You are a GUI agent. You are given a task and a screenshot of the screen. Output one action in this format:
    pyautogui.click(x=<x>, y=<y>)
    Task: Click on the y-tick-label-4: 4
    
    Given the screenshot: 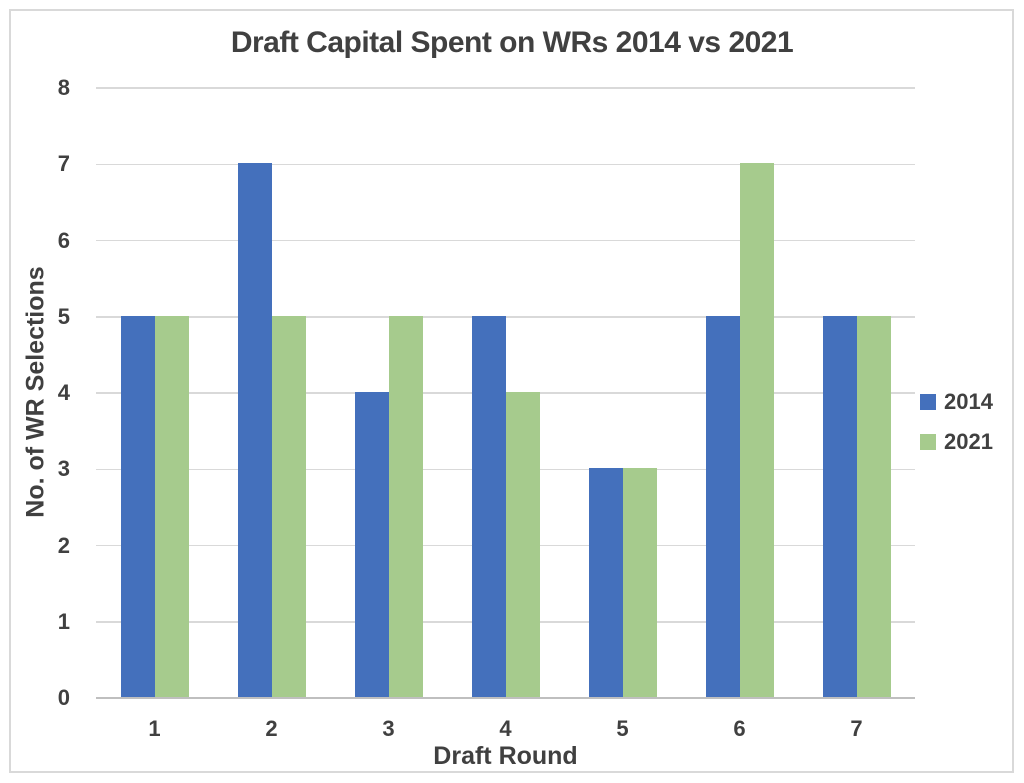 What is the action you would take?
    pyautogui.click(x=63, y=392)
    